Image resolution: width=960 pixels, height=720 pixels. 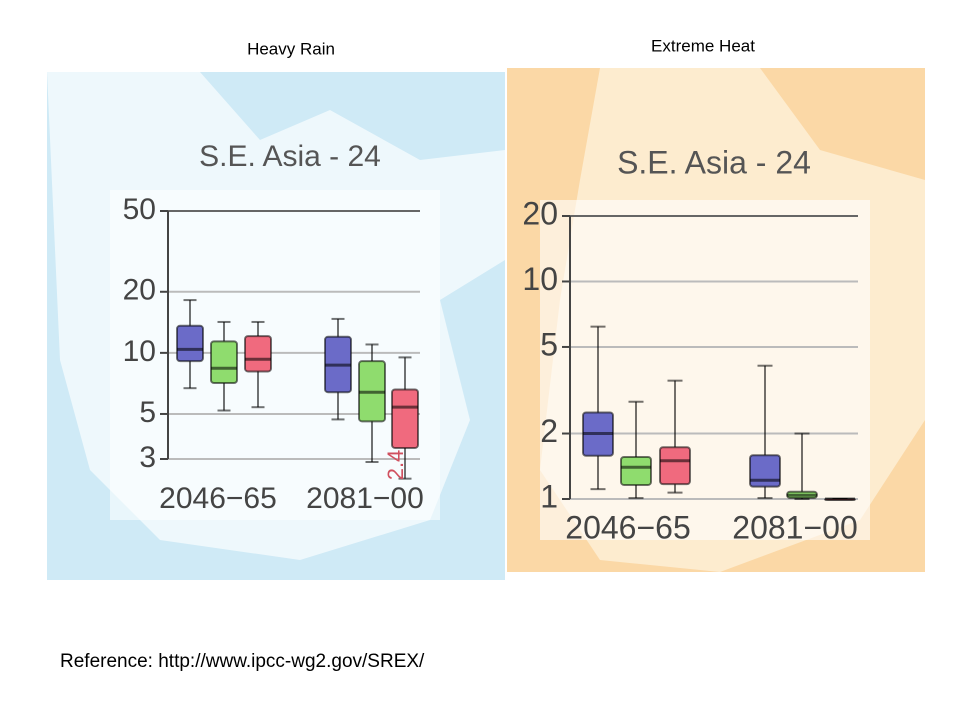 What do you see at coordinates (242, 661) in the screenshot?
I see `reference: Reference: http://www.ipcc-wg2.gov/SREX/` at bounding box center [242, 661].